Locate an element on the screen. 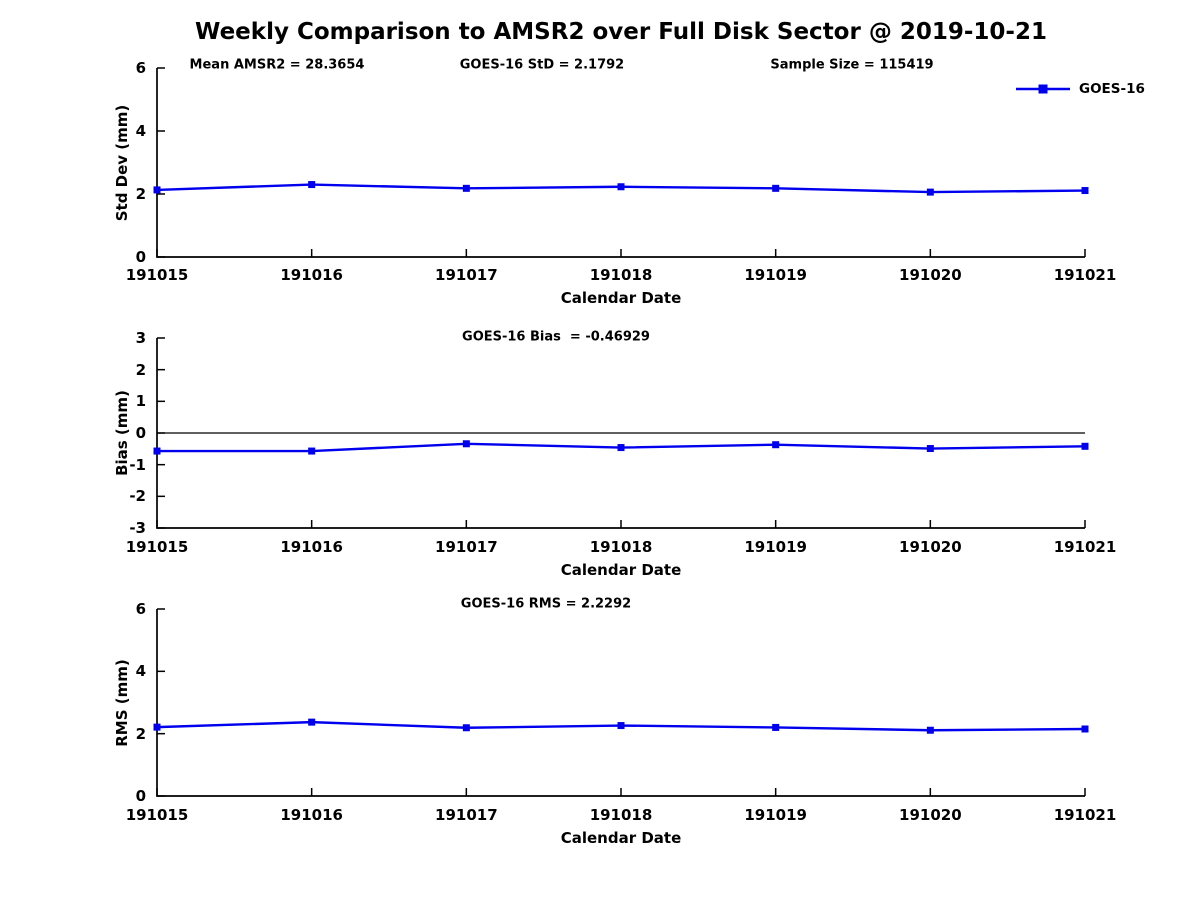 The width and height of the screenshot is (1200, 900). std-dev-xtick-label: 191019 is located at coordinates (775, 275).